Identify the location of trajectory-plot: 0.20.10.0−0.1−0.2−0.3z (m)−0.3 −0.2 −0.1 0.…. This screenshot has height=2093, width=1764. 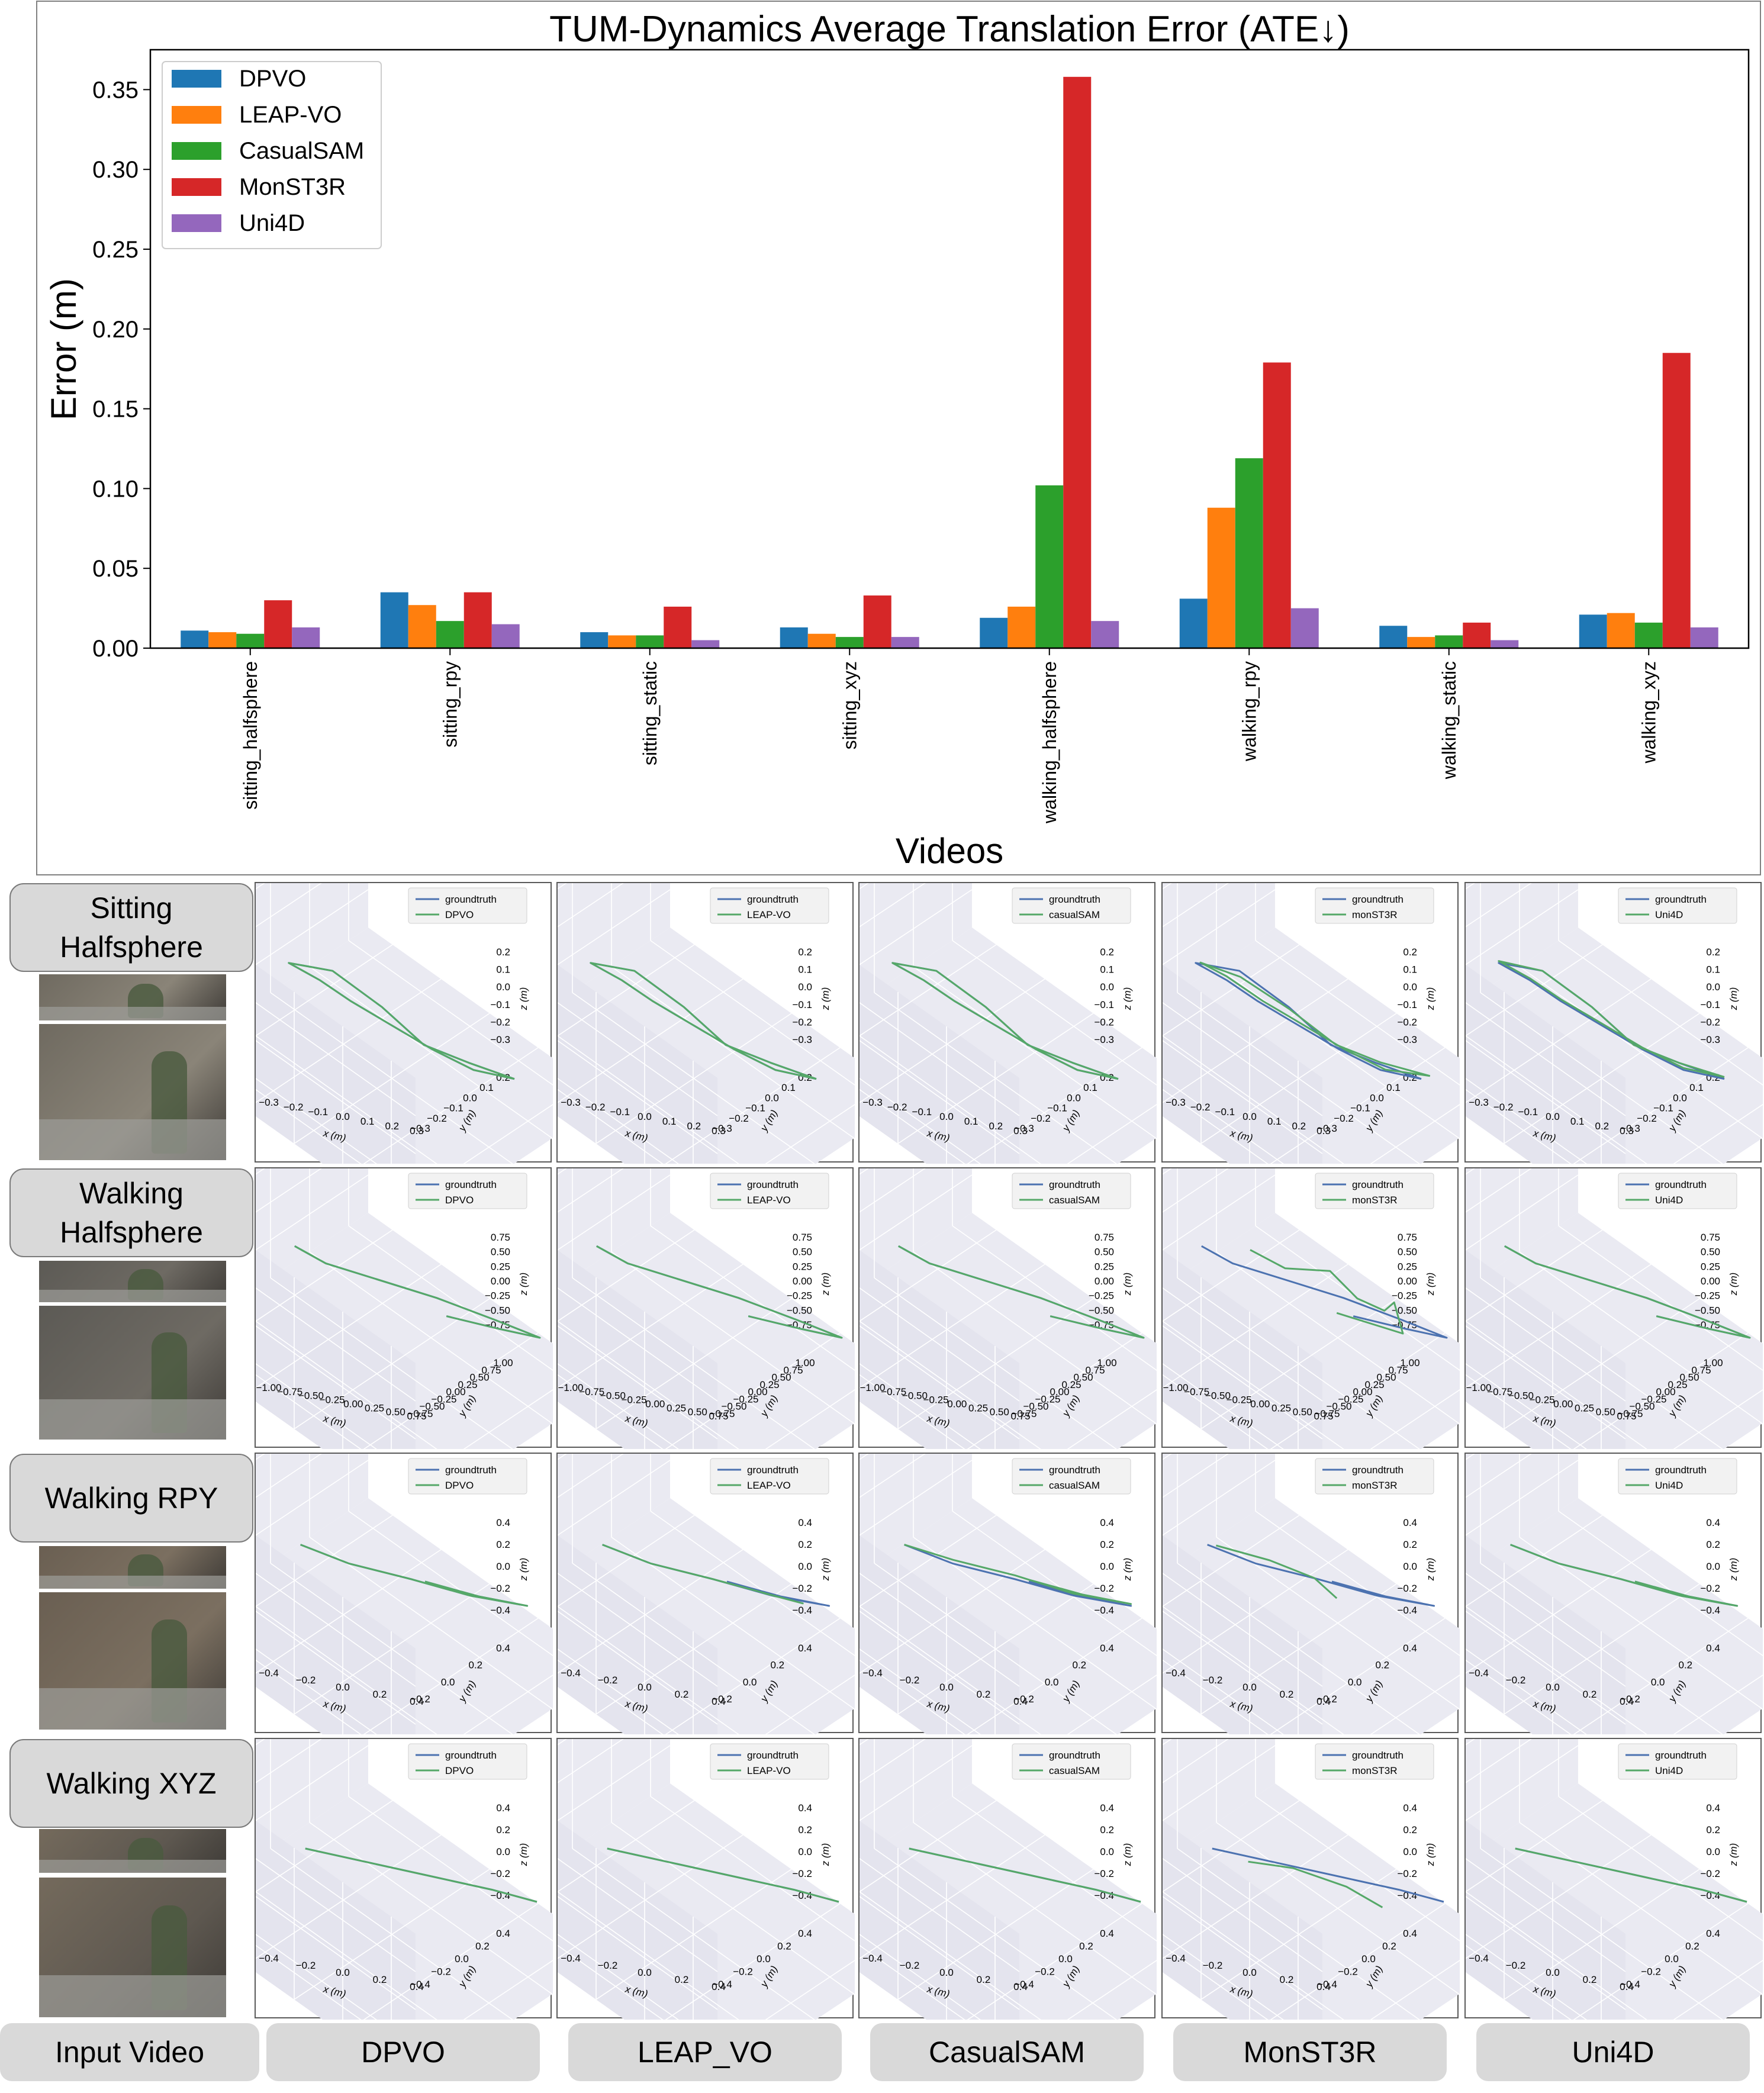
(405, 1024).